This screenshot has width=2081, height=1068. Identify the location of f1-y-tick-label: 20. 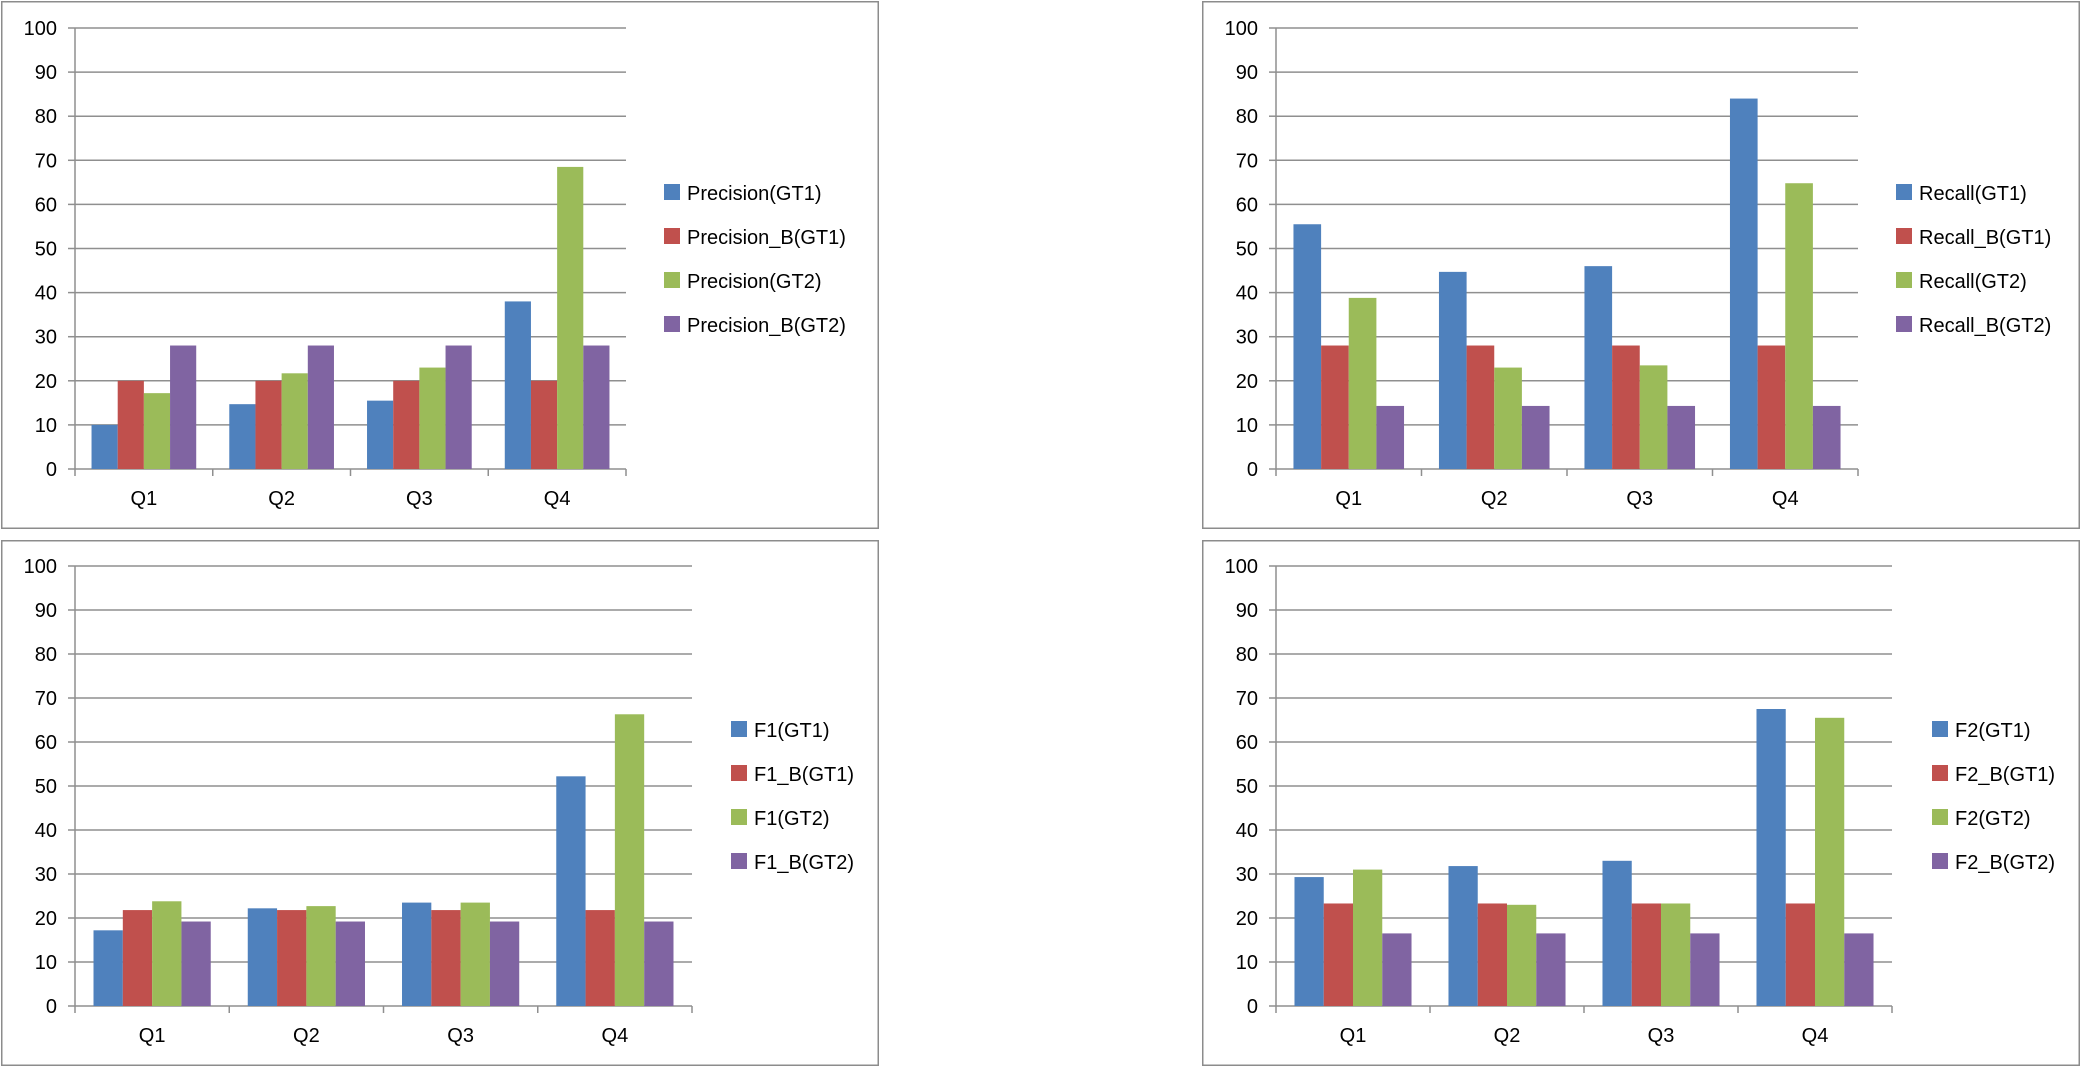
(46, 919).